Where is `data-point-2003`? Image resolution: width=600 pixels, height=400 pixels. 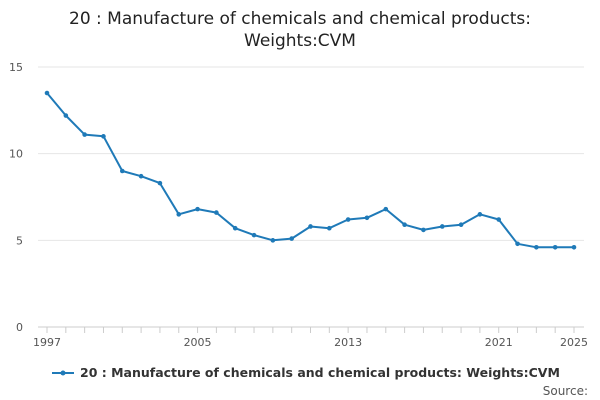 data-point-2003 is located at coordinates (160, 183).